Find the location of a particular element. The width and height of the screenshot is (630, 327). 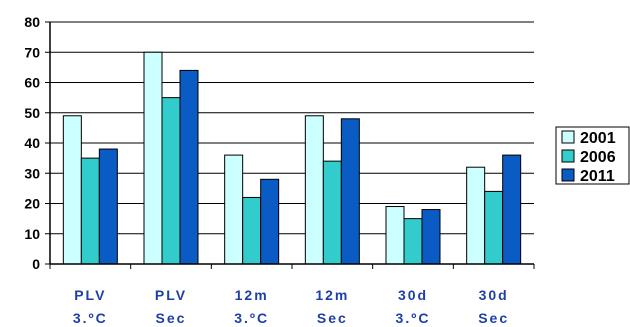

y-tick-labels: 0 10 20 30 40 50 60 70 80 is located at coordinates (32, 143).